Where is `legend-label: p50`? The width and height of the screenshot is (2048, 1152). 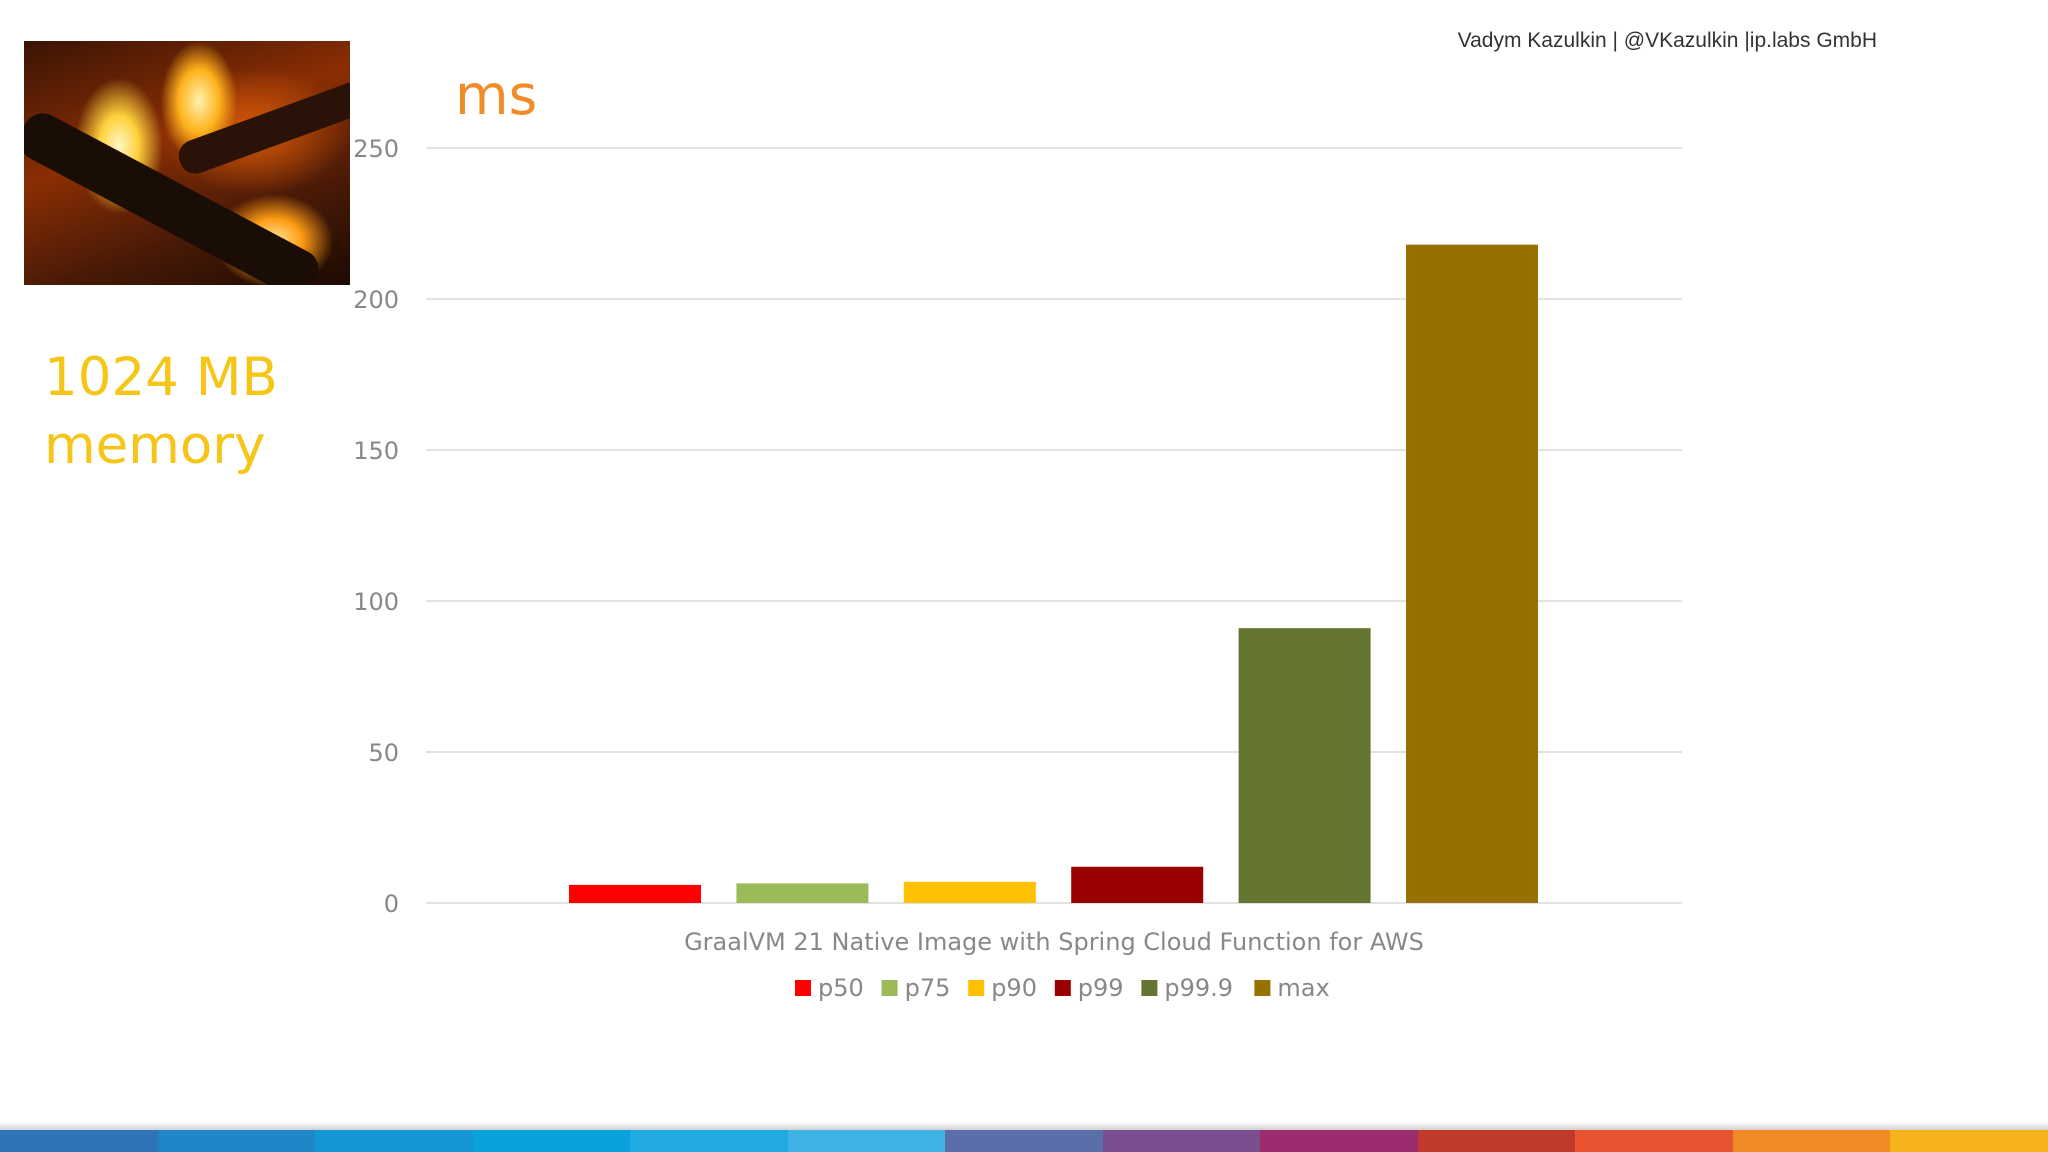
legend-label: p50 is located at coordinates (841, 988).